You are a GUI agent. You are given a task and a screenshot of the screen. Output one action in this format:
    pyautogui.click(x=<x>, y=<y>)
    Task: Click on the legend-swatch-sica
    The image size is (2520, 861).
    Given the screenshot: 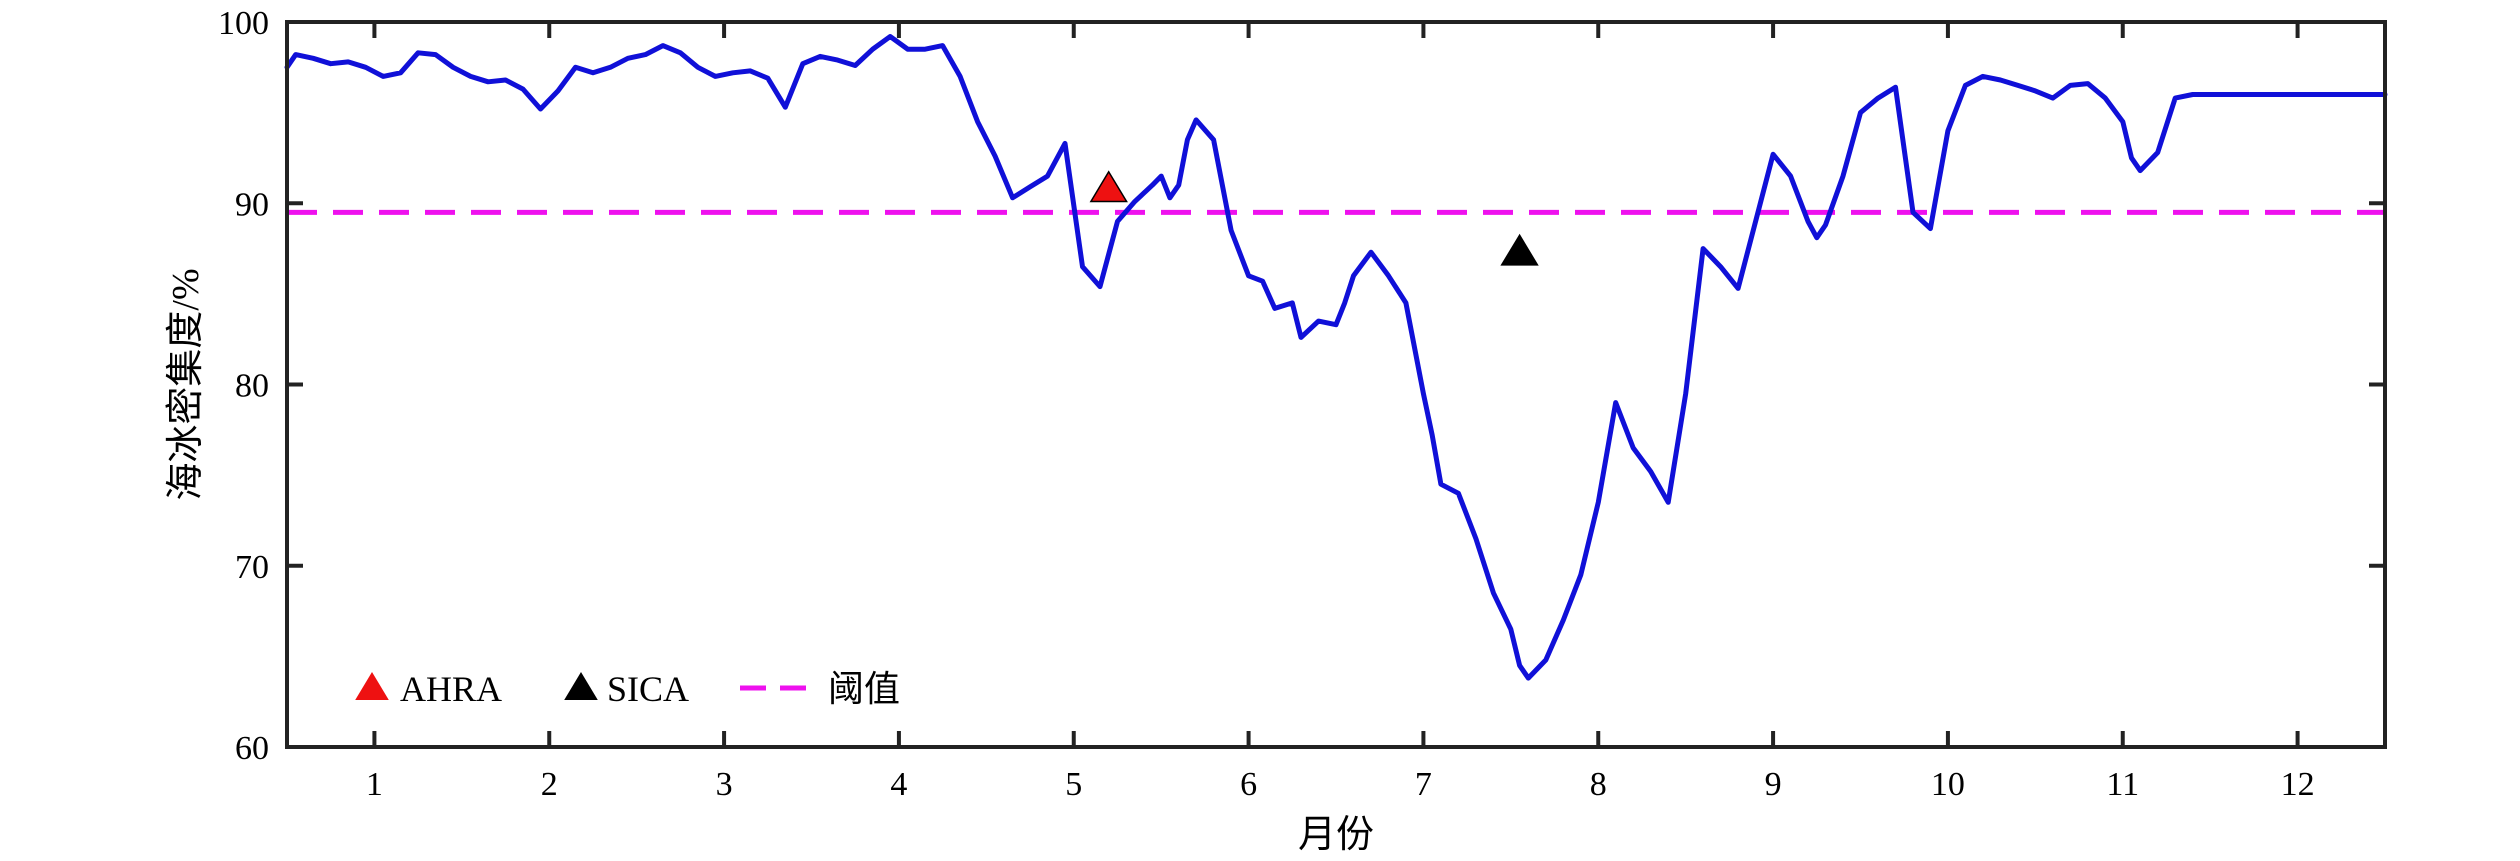 What is the action you would take?
    pyautogui.click(x=581, y=686)
    